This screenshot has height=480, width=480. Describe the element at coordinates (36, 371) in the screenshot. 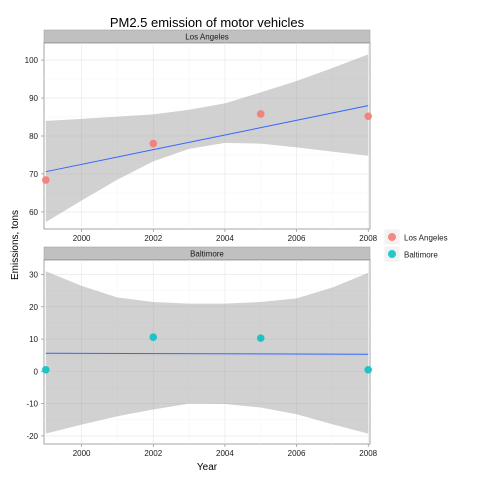

I see `y-tick-label: 0` at that location.